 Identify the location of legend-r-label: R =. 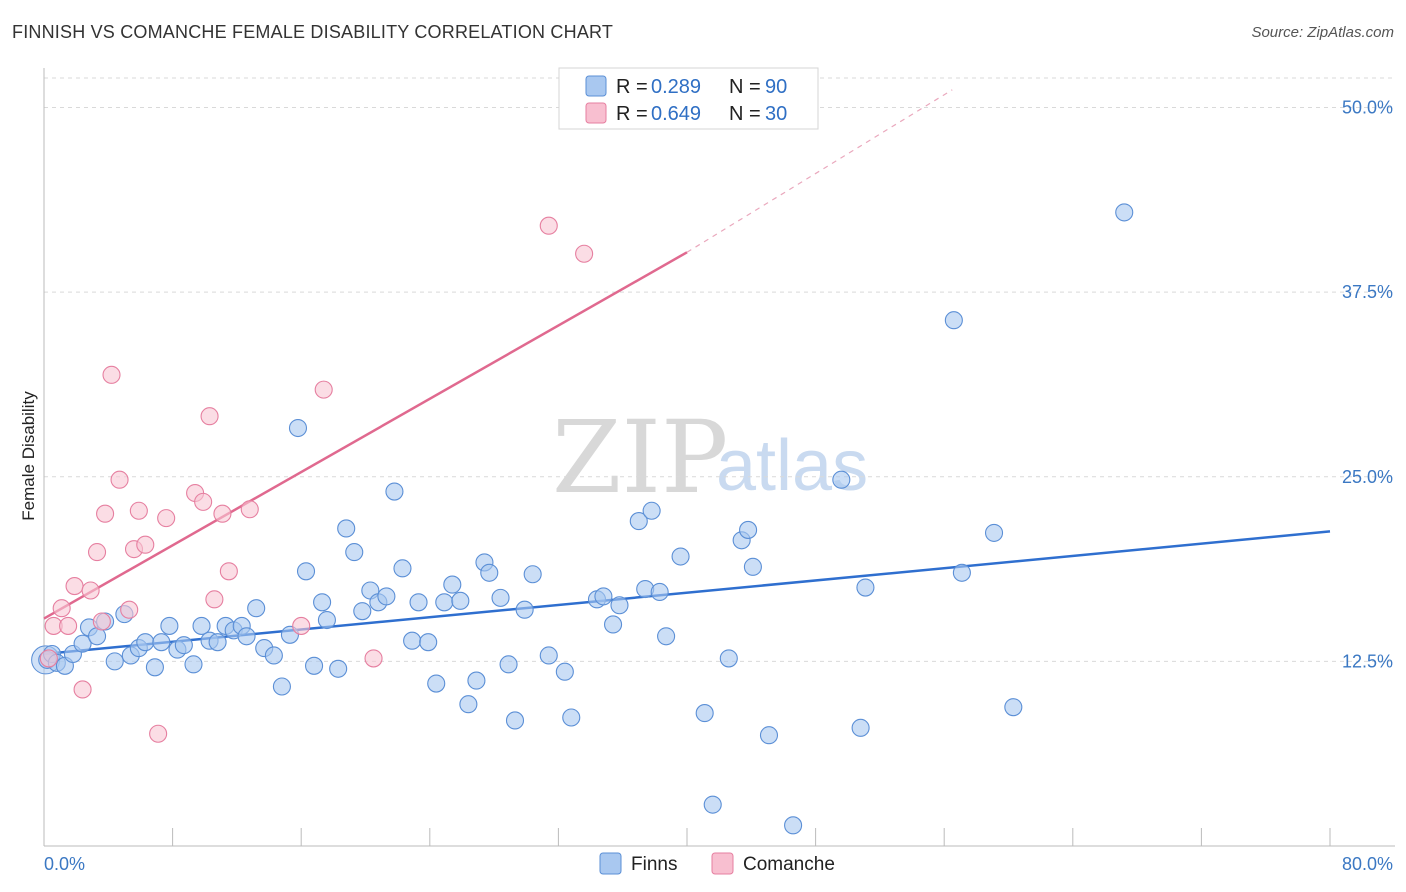
(632, 87).